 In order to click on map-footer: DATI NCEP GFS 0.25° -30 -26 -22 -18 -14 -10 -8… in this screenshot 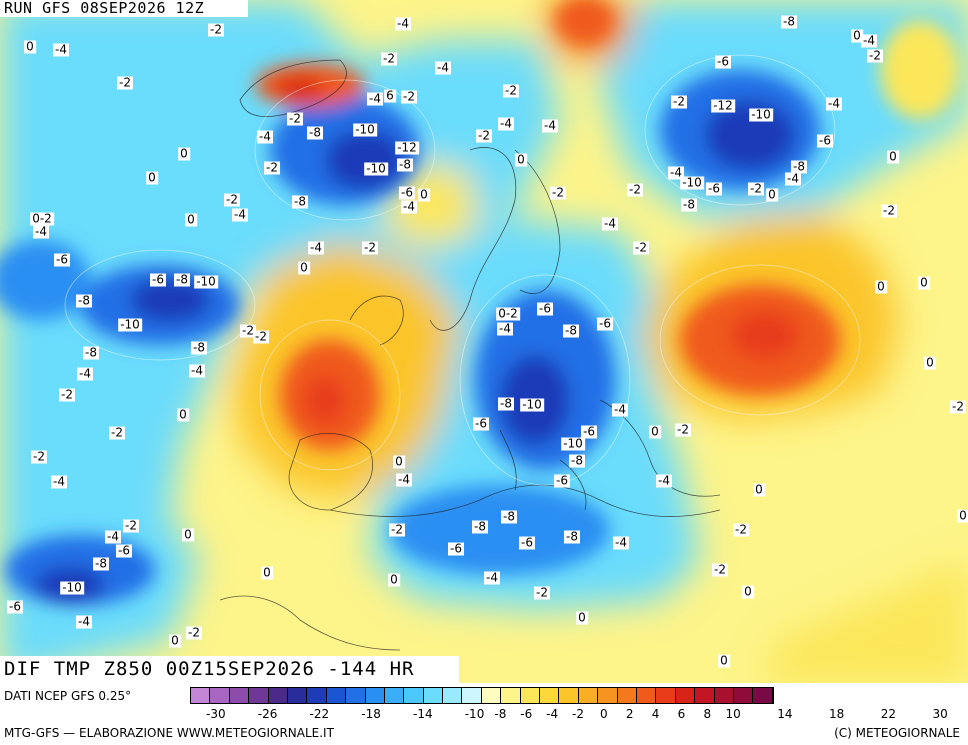, I will do `click(484, 714)`.